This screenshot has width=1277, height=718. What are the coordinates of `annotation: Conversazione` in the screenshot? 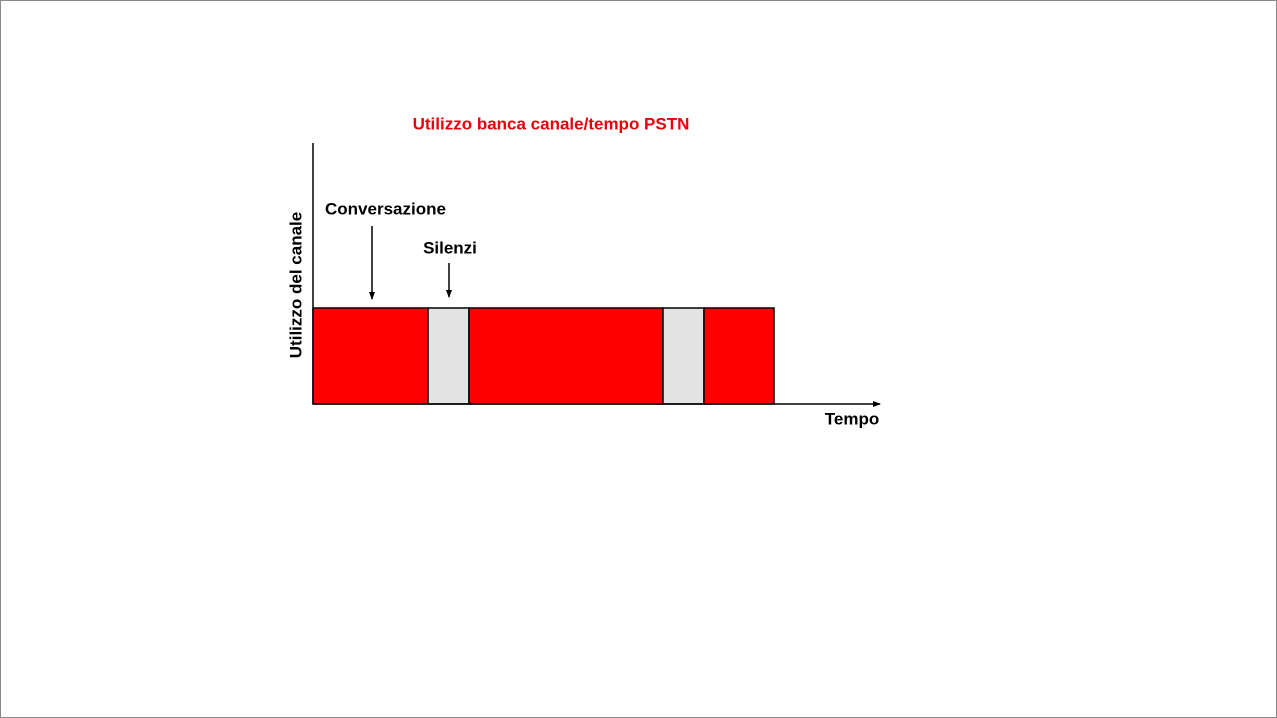 It's located at (385, 208).